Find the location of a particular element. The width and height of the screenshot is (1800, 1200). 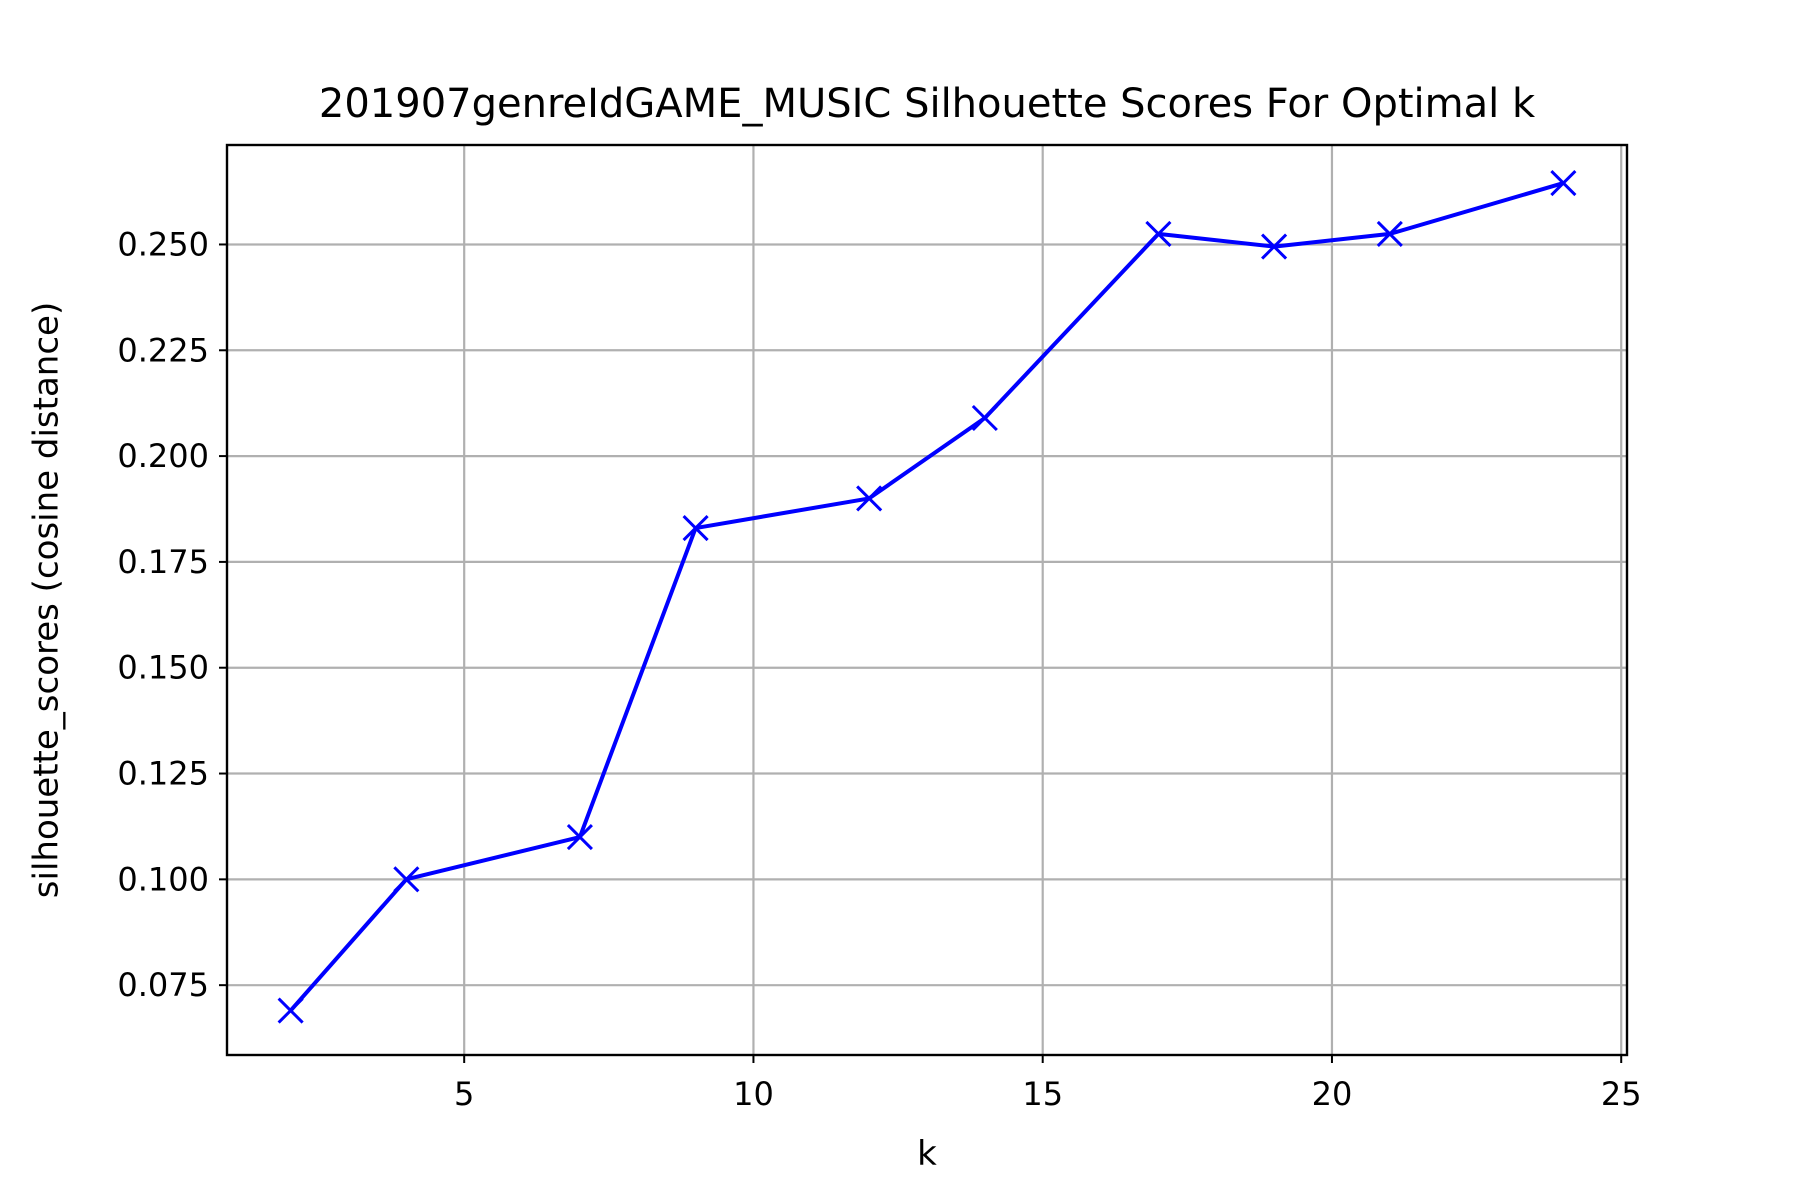

y-tick-label: 0.250 is located at coordinates (163, 244).